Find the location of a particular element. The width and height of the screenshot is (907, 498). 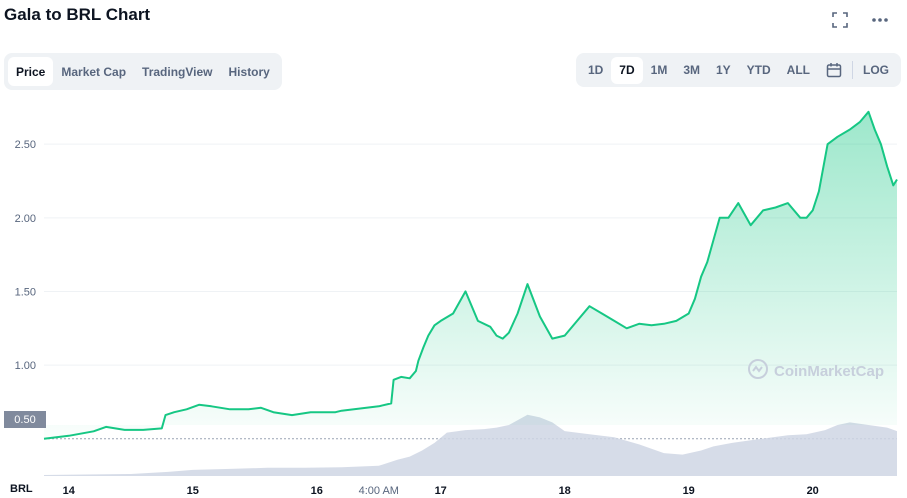

x-tick-label: 18 is located at coordinates (565, 491).